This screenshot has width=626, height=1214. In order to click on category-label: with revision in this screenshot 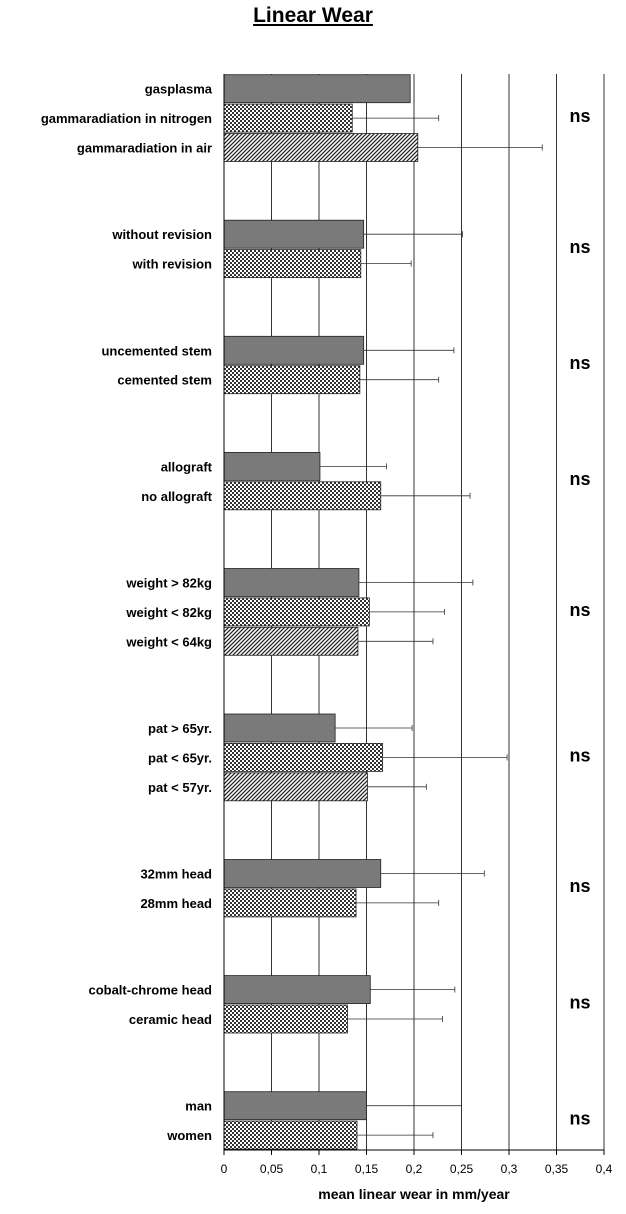, I will do `click(172, 264)`.